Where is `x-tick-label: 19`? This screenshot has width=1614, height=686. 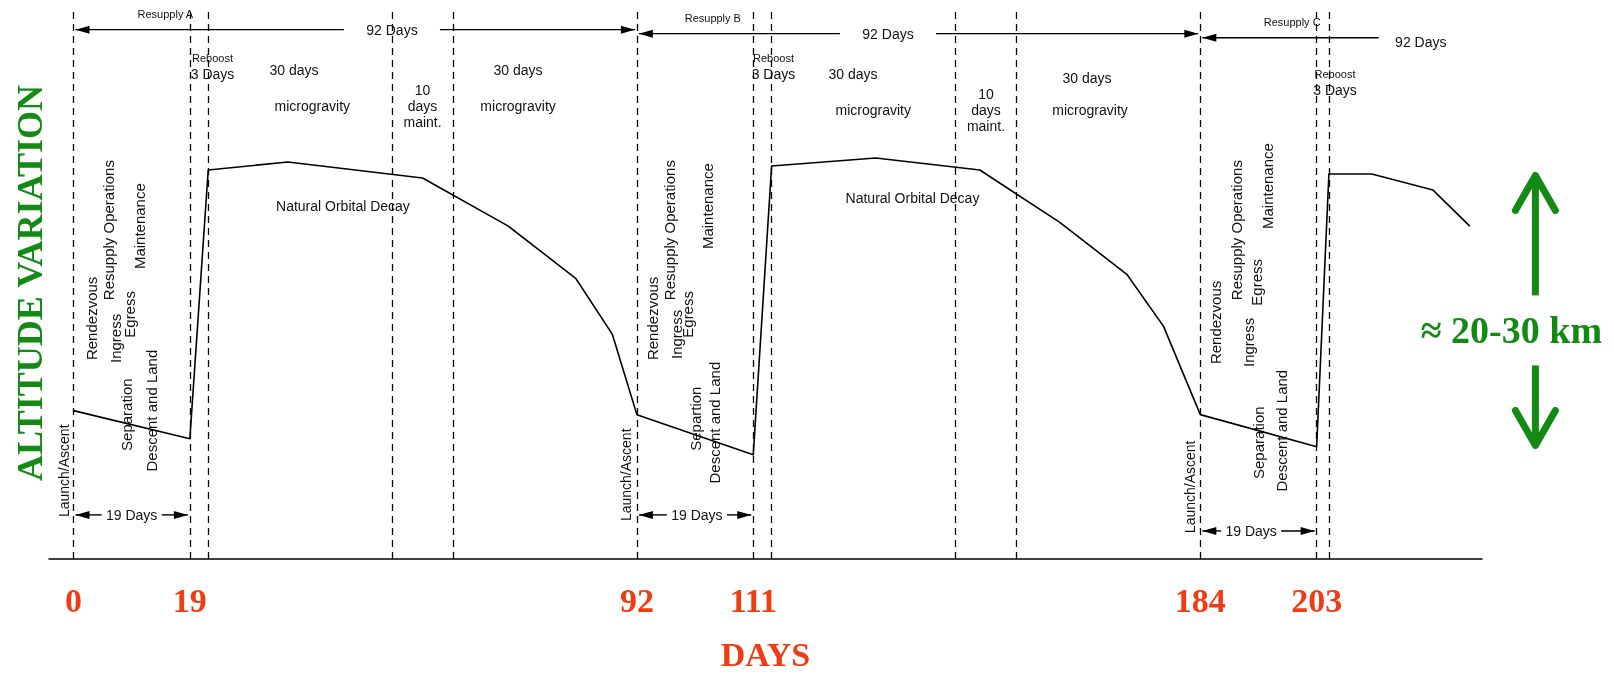
x-tick-label: 19 is located at coordinates (189, 600).